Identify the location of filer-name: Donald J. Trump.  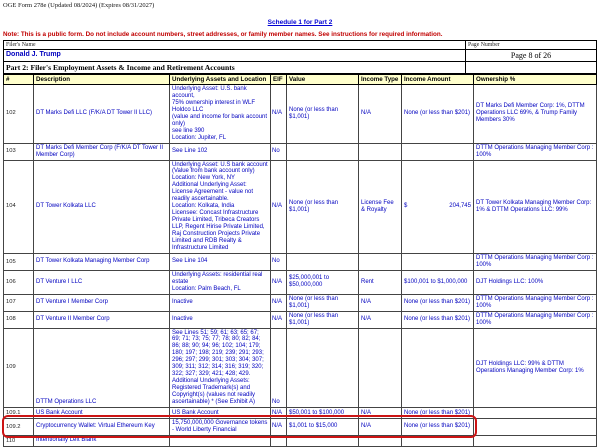
(235, 55).